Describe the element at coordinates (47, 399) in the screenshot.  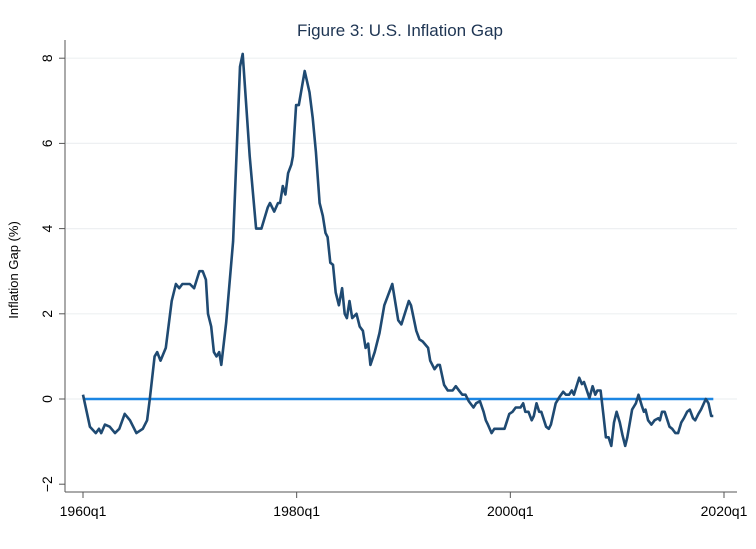
I see `y-tick-label: 0` at that location.